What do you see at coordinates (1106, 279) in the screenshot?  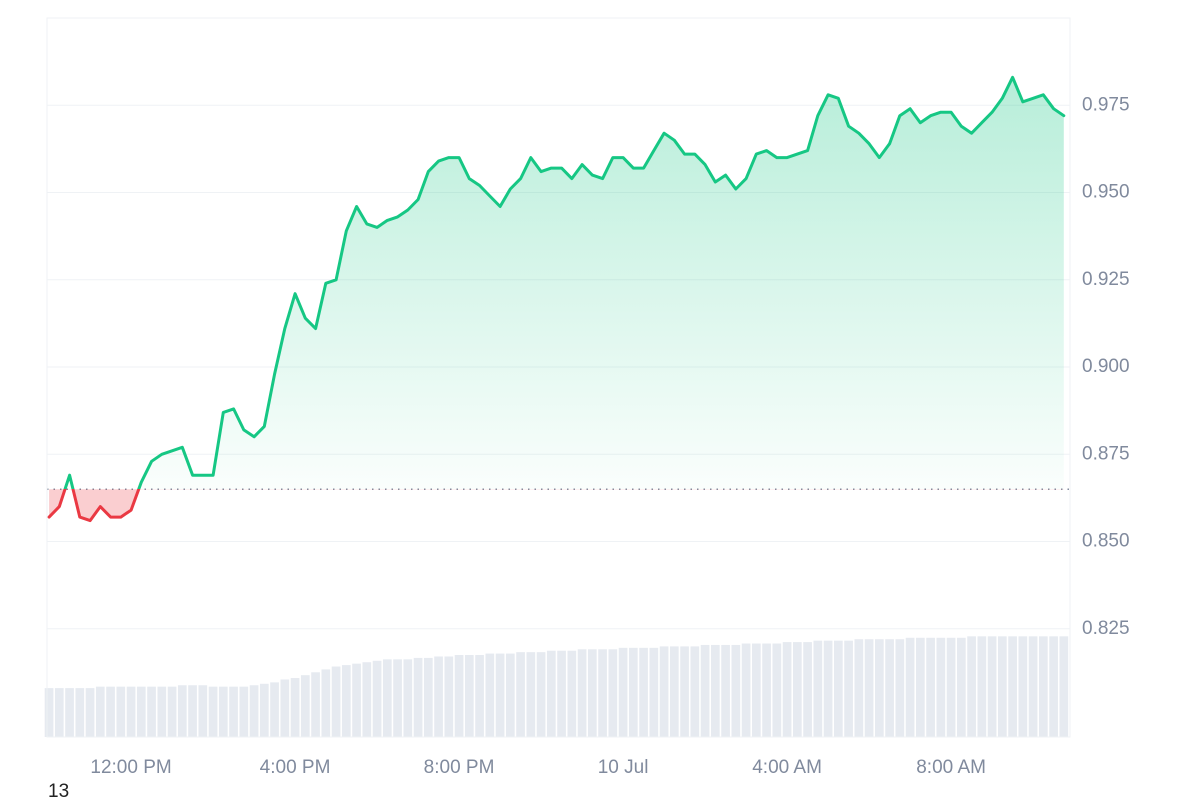 I see `y-tick-label: 0.925` at bounding box center [1106, 279].